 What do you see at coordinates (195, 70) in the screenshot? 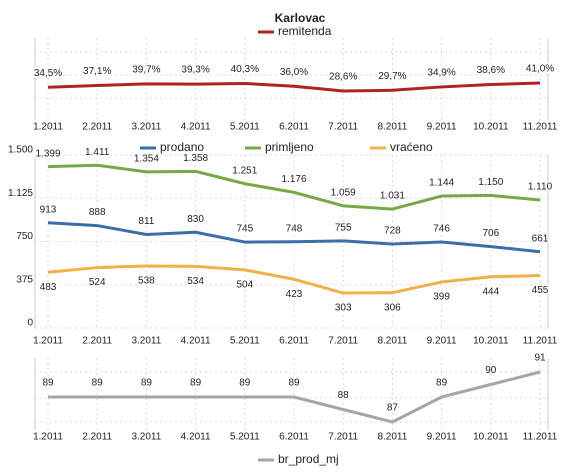
I see `data-label: 39,3%` at bounding box center [195, 70].